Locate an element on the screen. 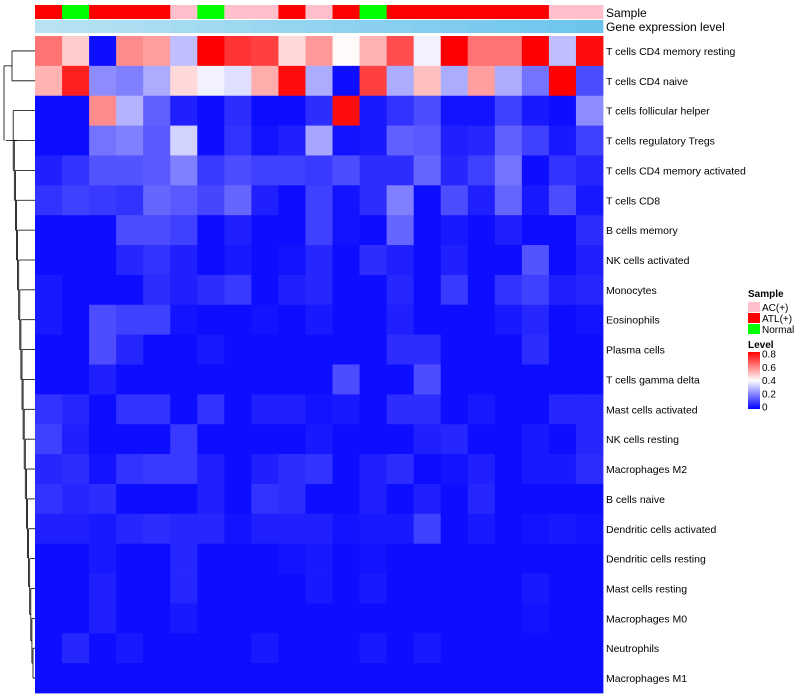  row-label: T cells CD4 memory activated is located at coordinates (676, 171).